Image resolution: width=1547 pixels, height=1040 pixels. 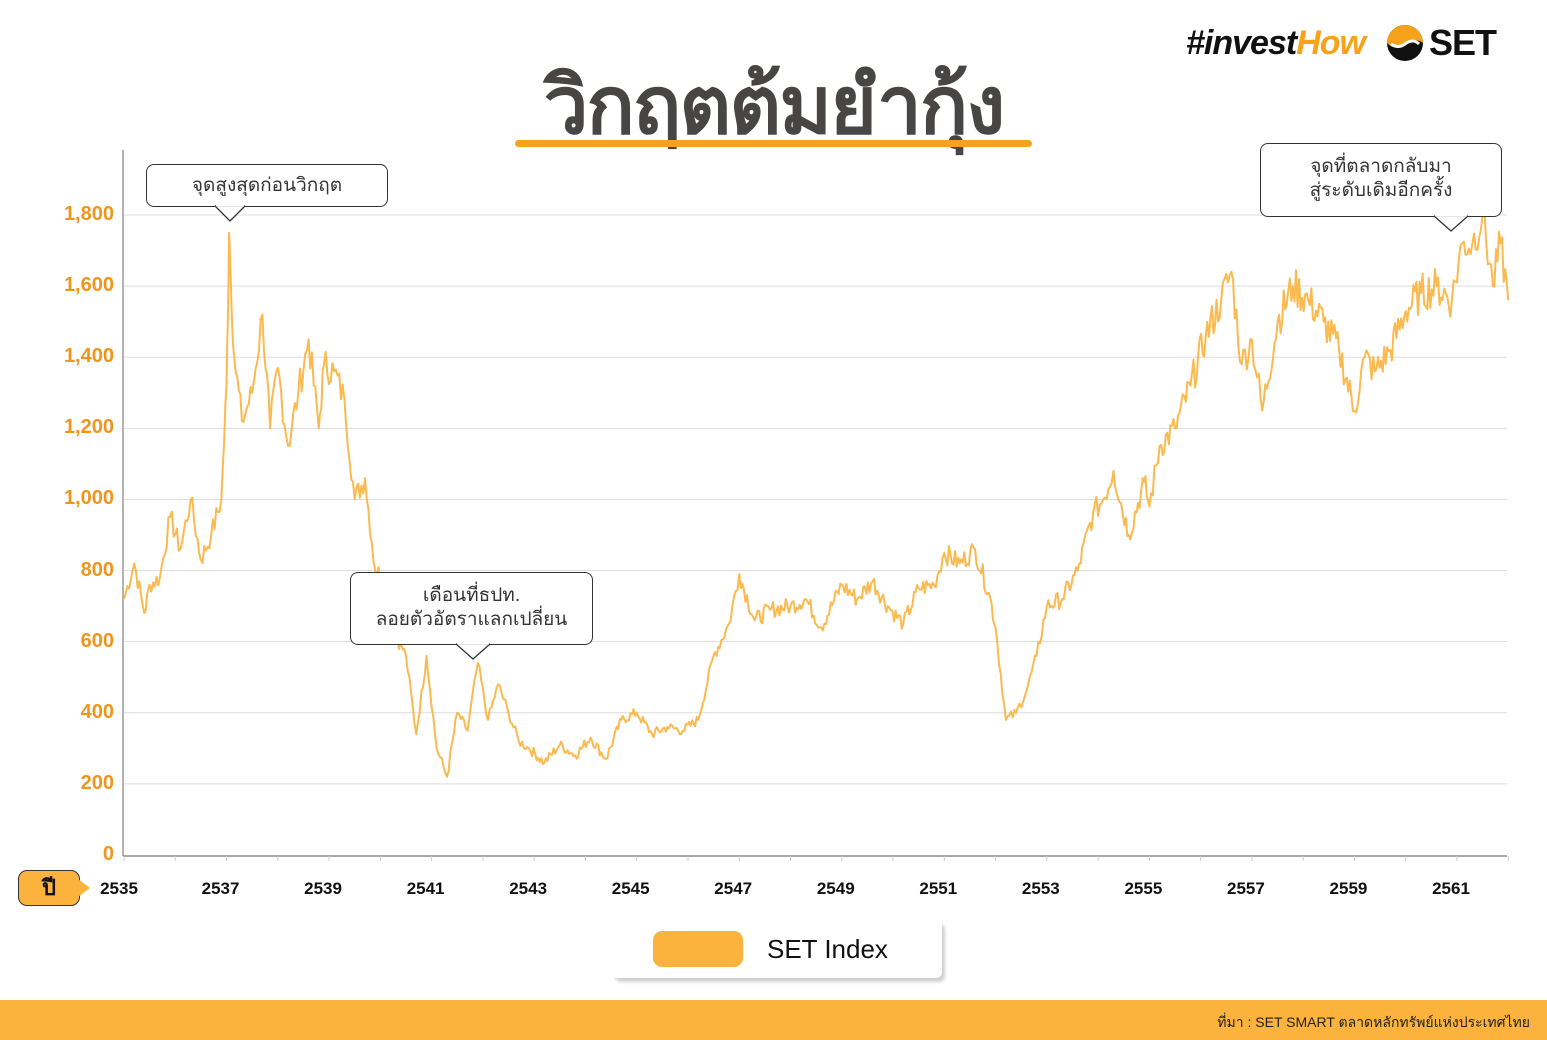 What do you see at coordinates (1451, 223) in the screenshot?
I see `callout-recovery-tail` at bounding box center [1451, 223].